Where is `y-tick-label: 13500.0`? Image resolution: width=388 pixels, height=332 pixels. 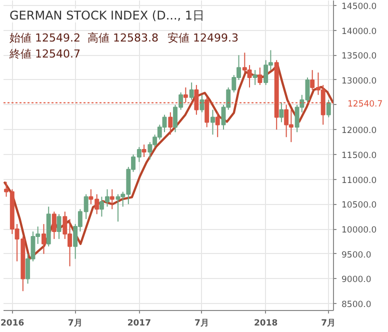
y-tick-label: 13500.0 is located at coordinates (359, 57).